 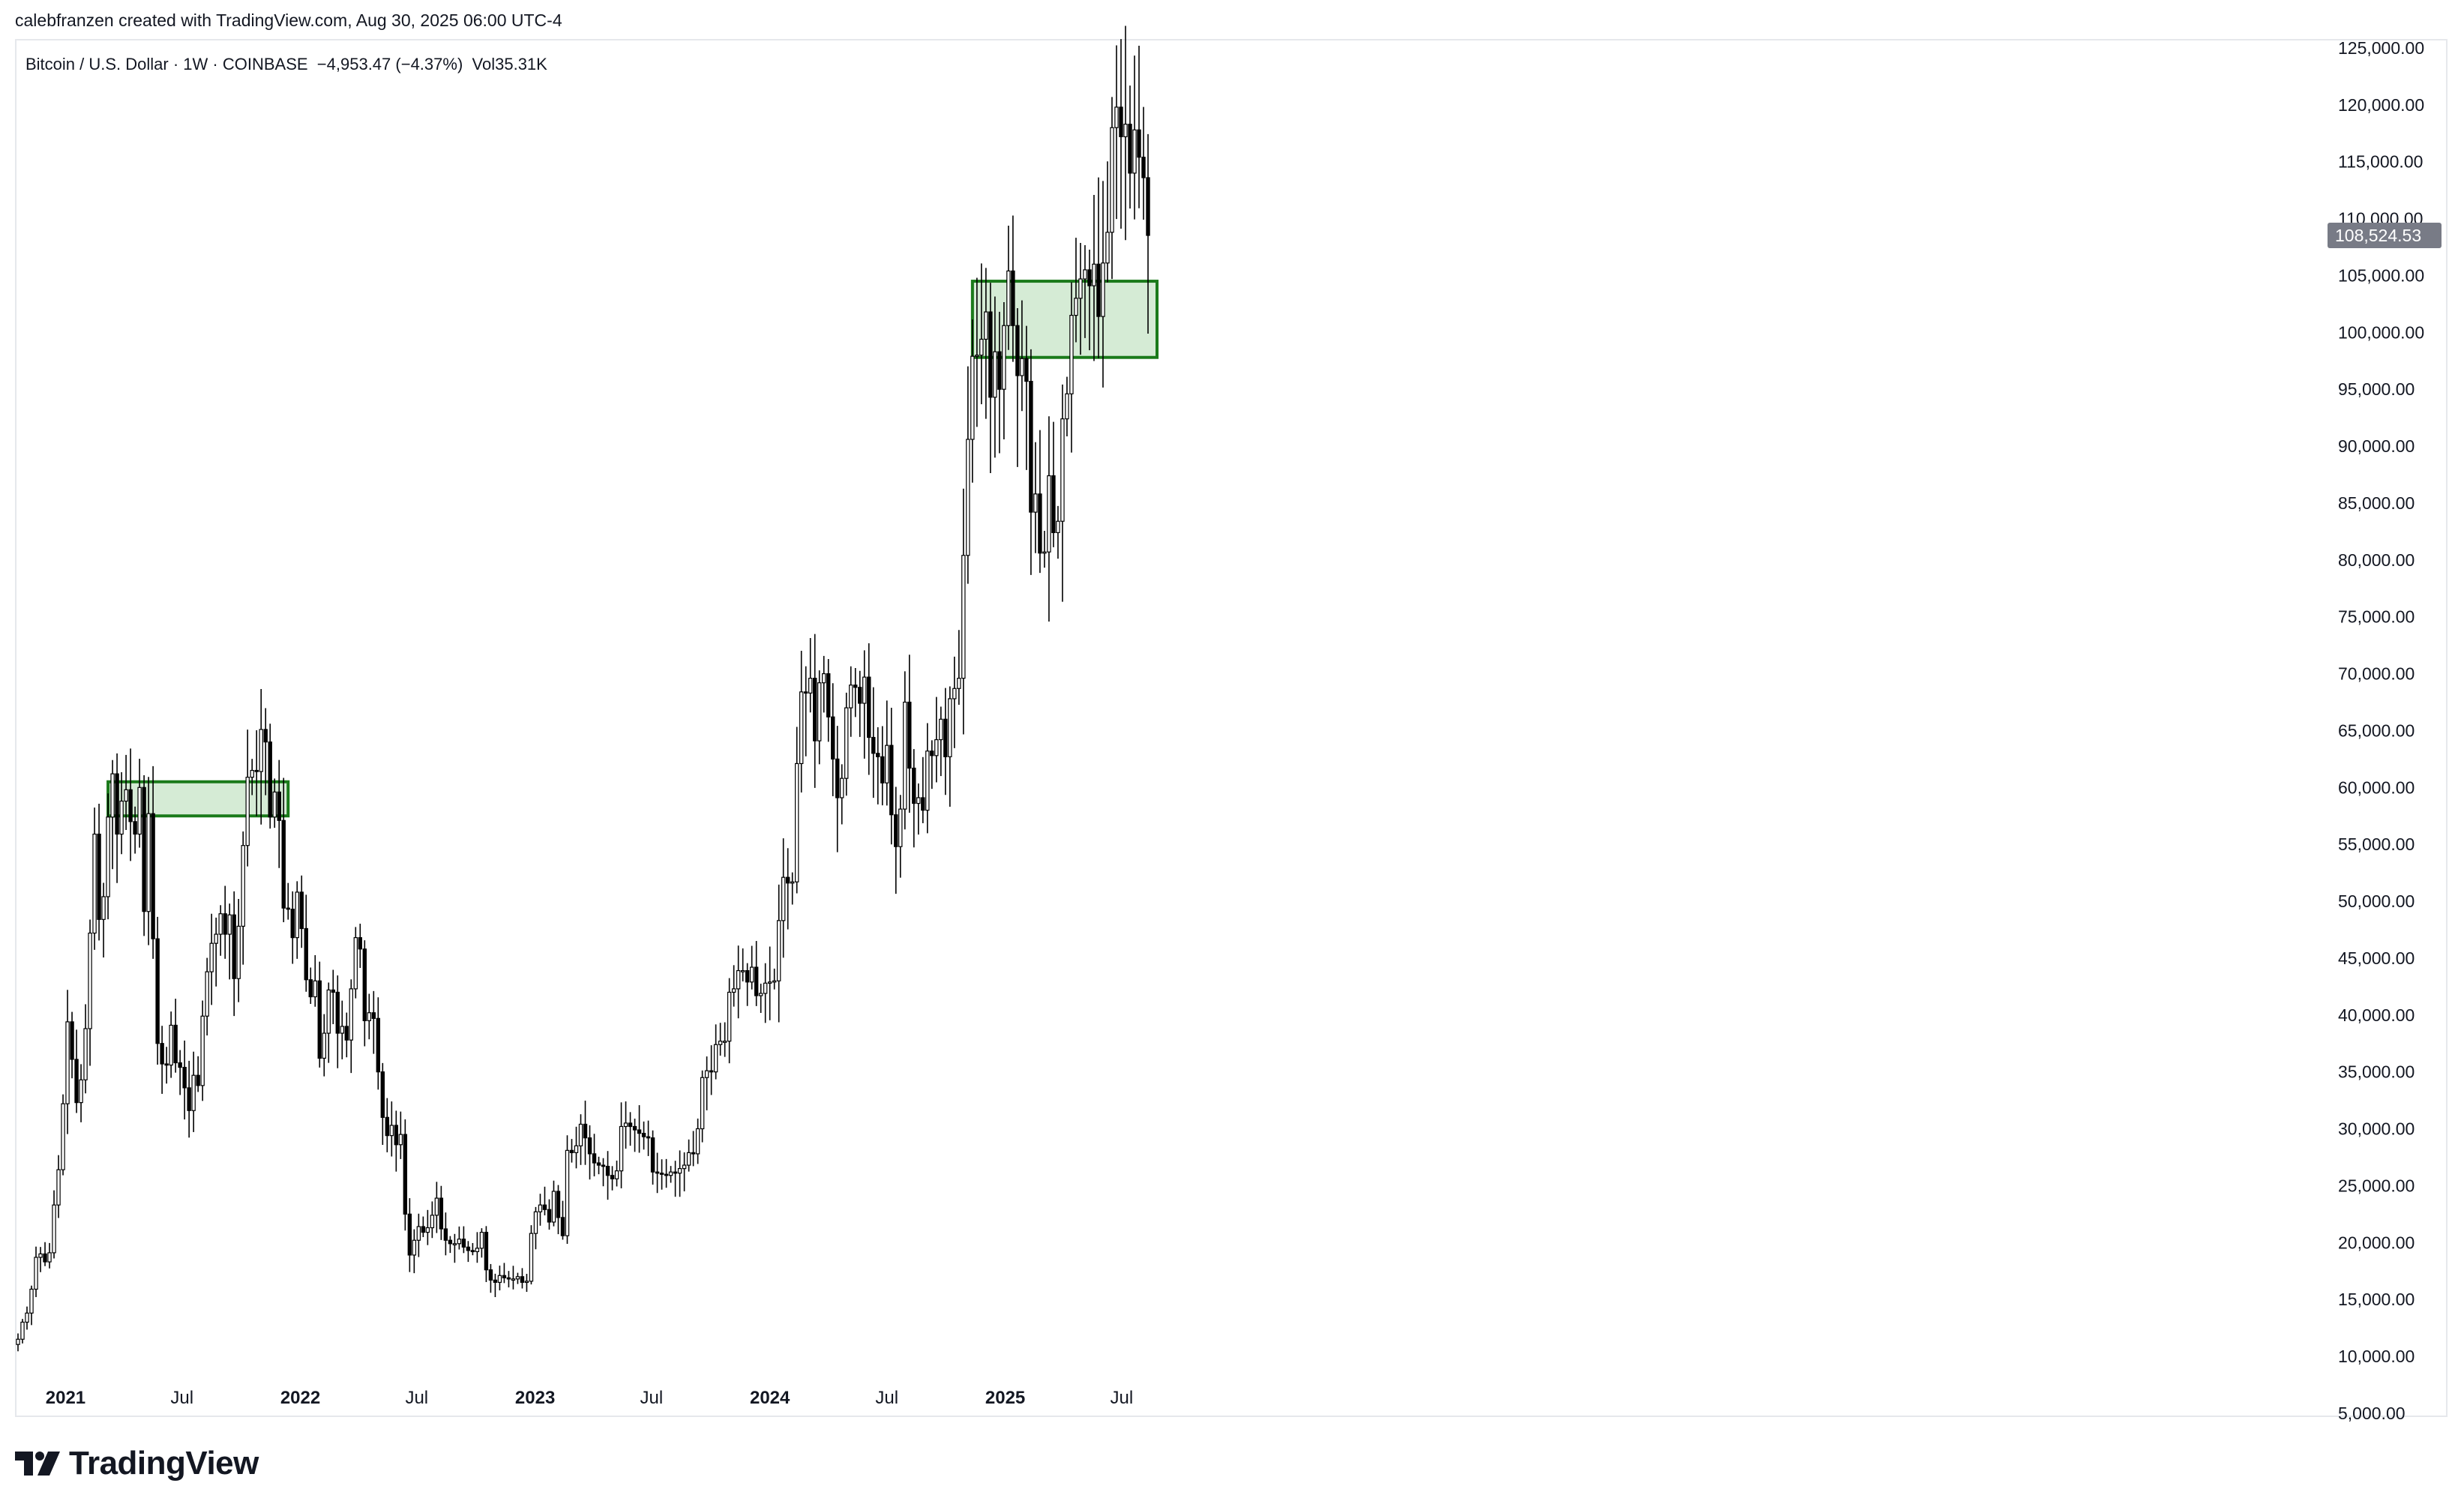 What do you see at coordinates (2376, 1299) in the screenshot?
I see `y-tick-label: 15,000.00` at bounding box center [2376, 1299].